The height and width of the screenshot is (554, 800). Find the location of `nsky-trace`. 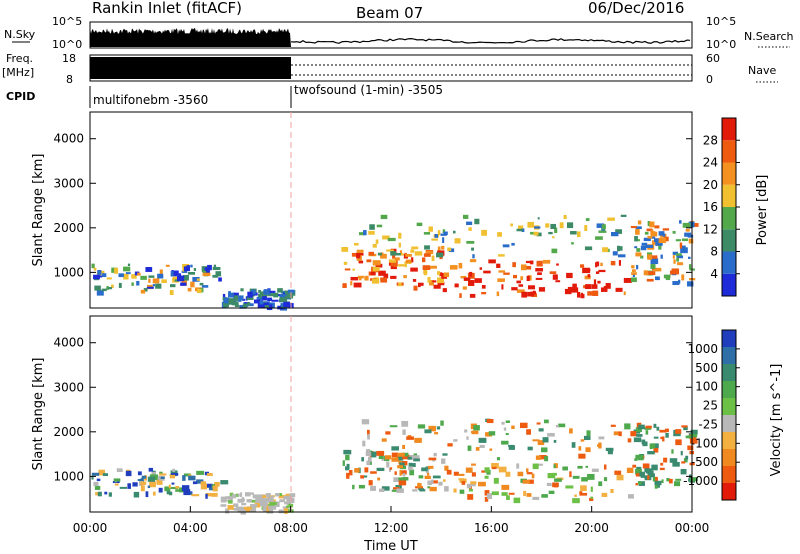

nsky-trace is located at coordinates (490, 41).